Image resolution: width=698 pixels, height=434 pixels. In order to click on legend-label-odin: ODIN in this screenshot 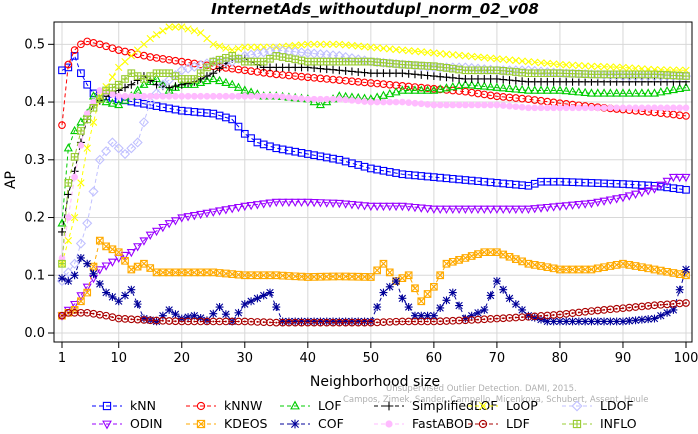, I will do `click(146, 423)`.